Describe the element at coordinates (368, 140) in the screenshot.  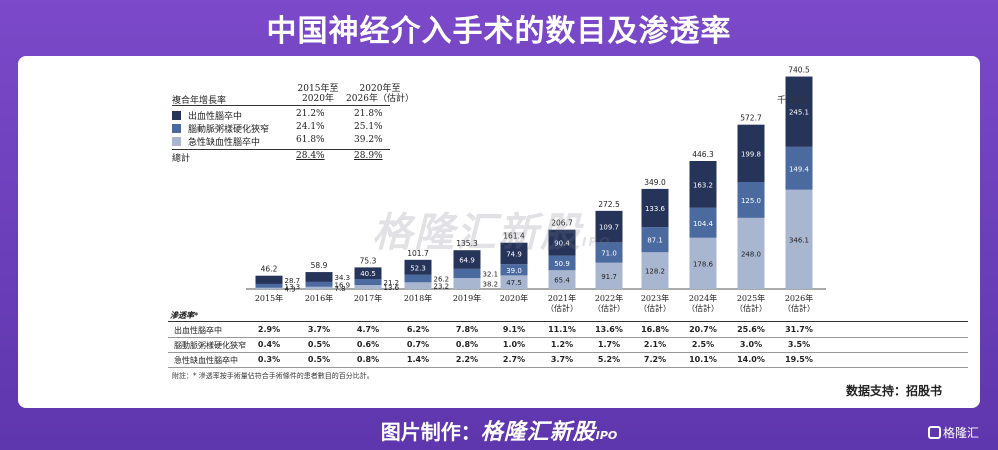
I see `cagr-value: 39.2%` at that location.